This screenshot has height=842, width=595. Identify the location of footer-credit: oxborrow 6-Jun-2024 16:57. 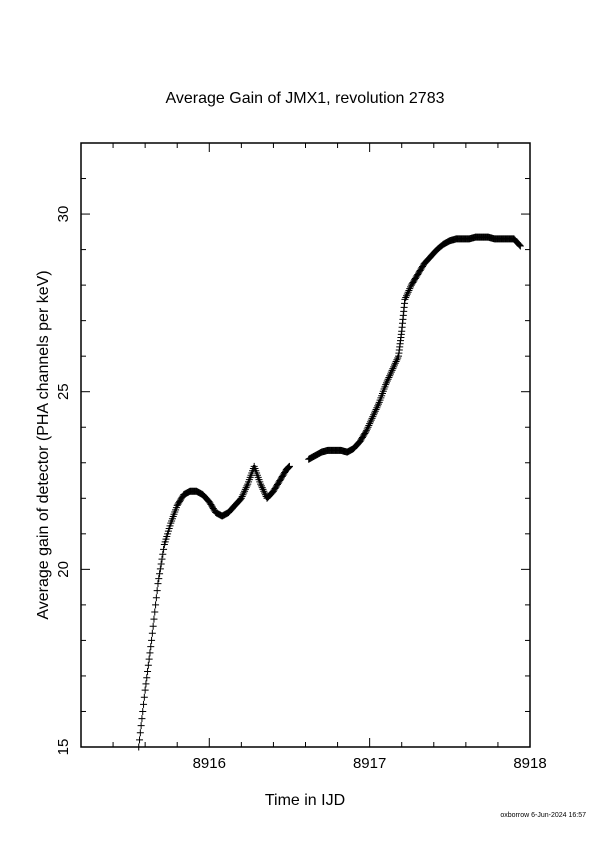
(543, 815).